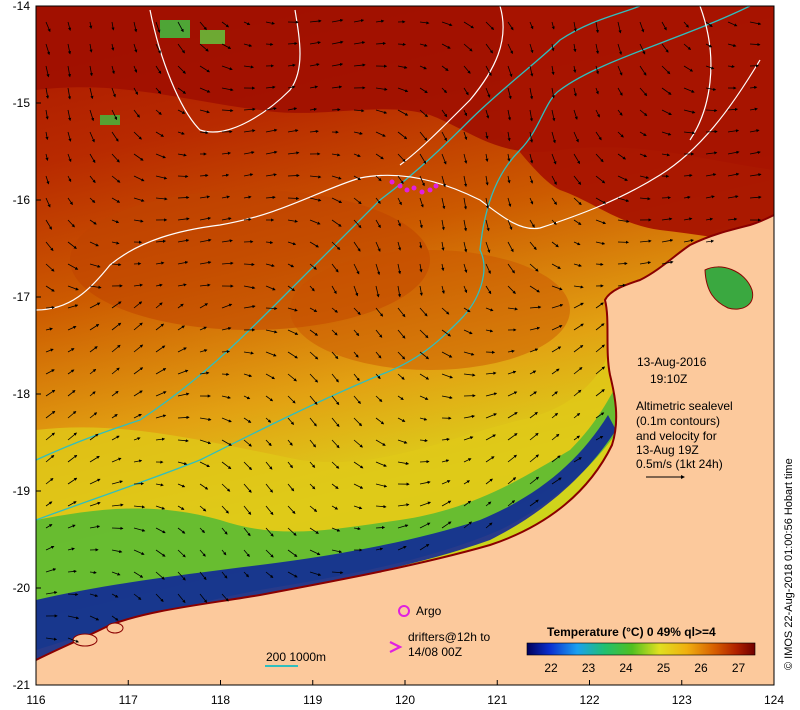 This screenshot has height=710, width=800. I want to click on island, so click(85, 640).